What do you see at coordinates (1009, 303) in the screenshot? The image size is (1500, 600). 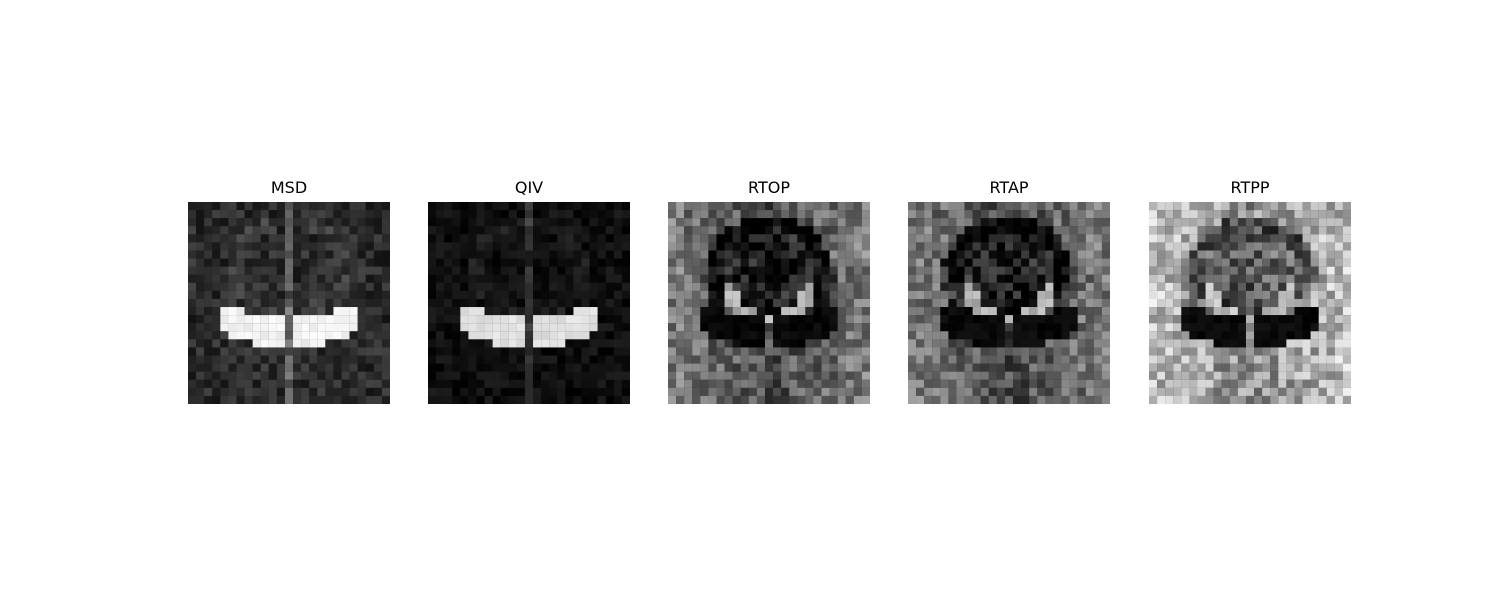 I see `rtap-map-svg` at bounding box center [1009, 303].